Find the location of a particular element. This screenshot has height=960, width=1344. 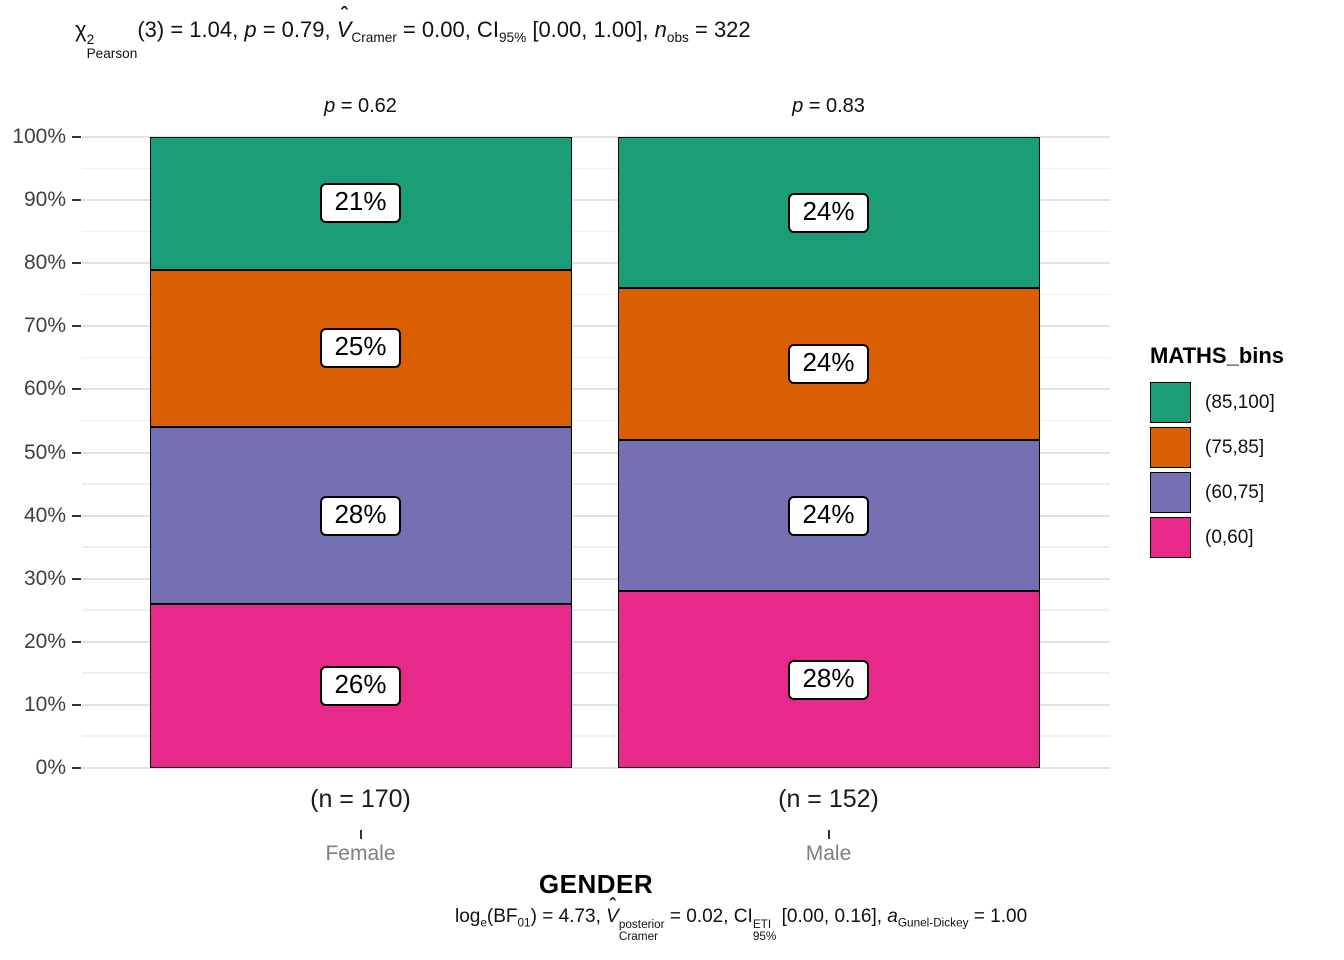

v-scripts: posterior Cramer is located at coordinates (642, 931).